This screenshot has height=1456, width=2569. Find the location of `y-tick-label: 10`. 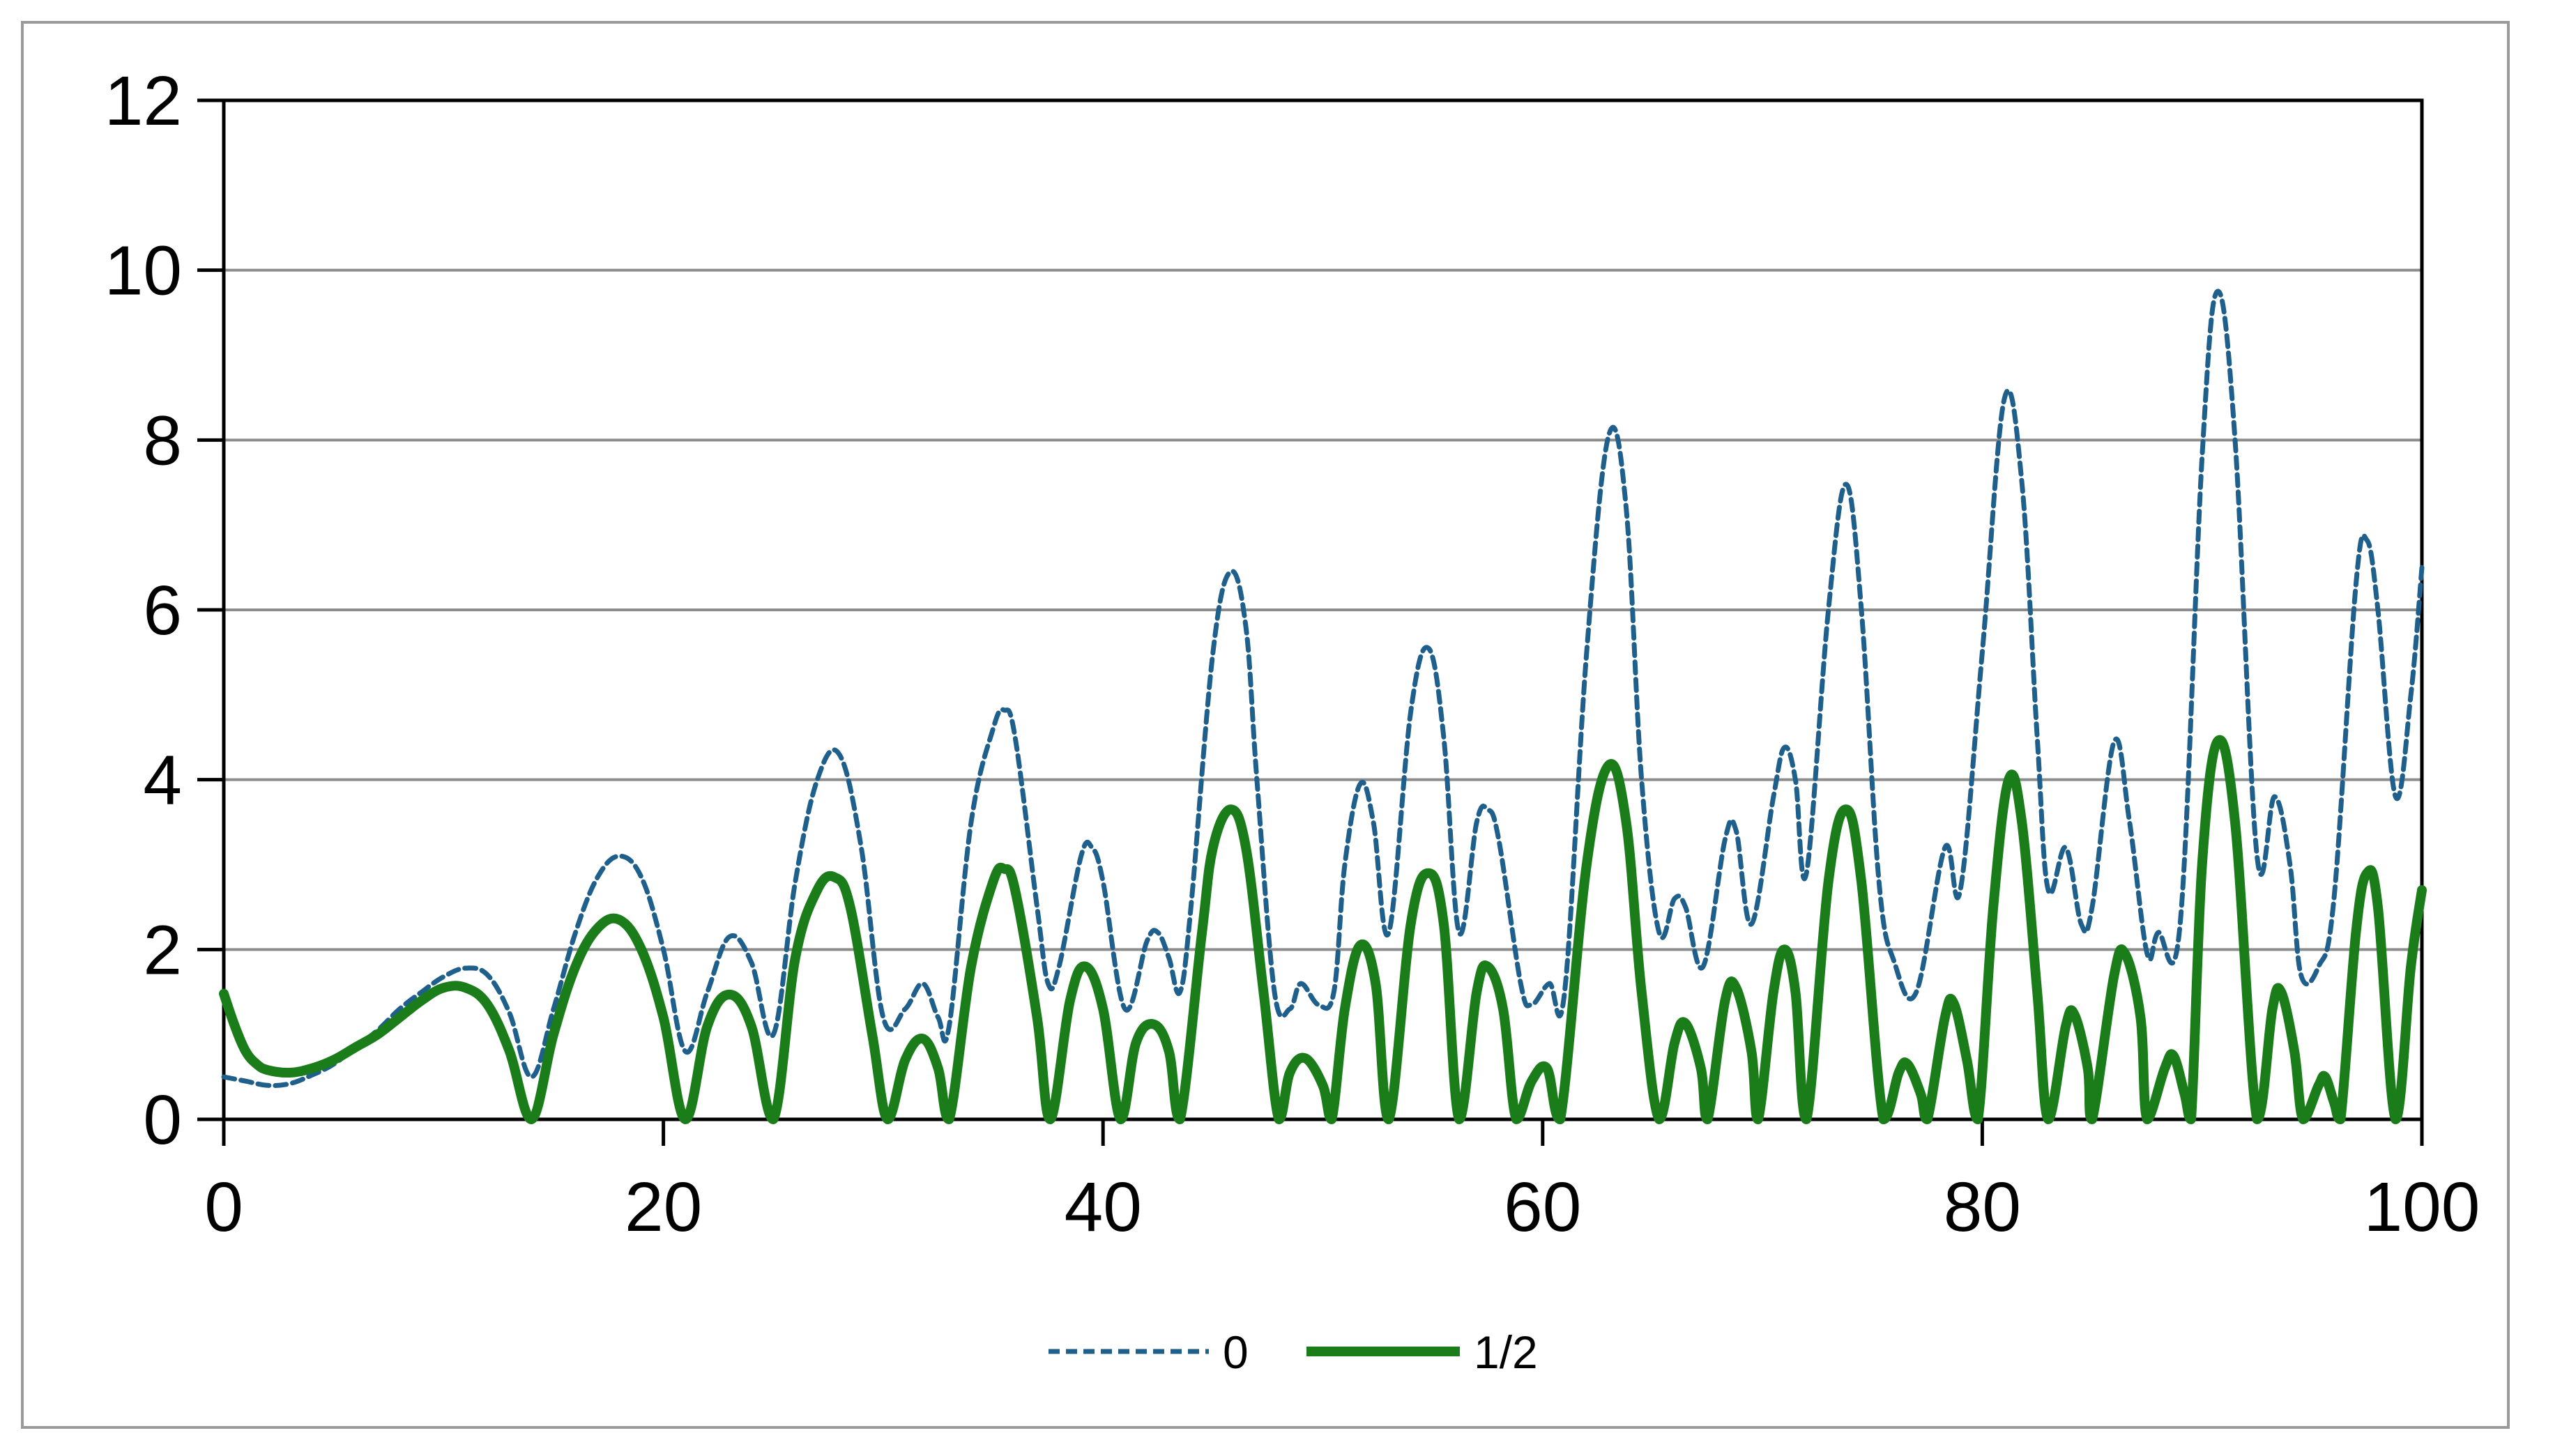

y-tick-label: 10 is located at coordinates (143, 271).